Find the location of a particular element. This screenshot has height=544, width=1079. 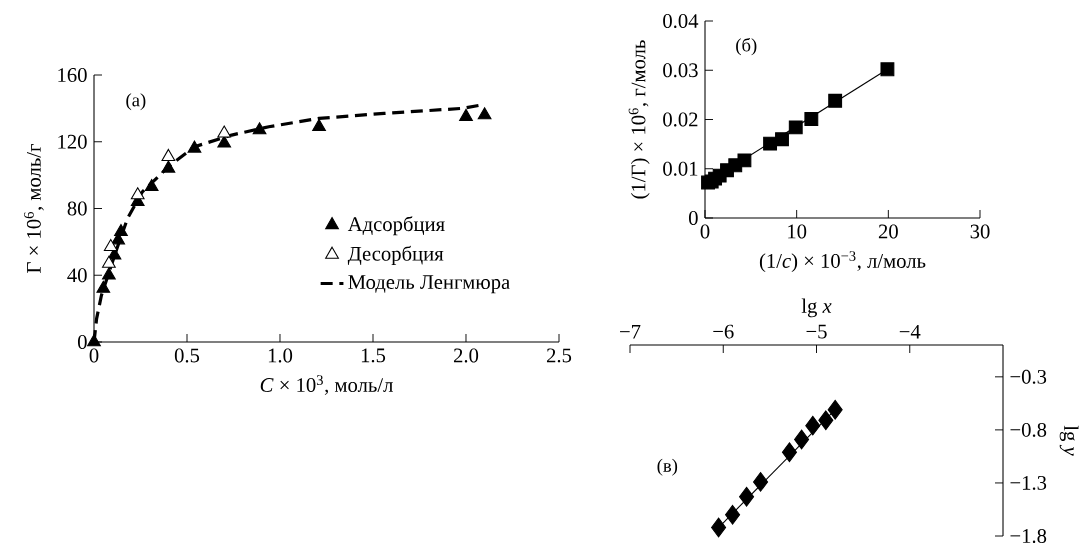

y-tick-label: 40 is located at coordinates (77, 275).